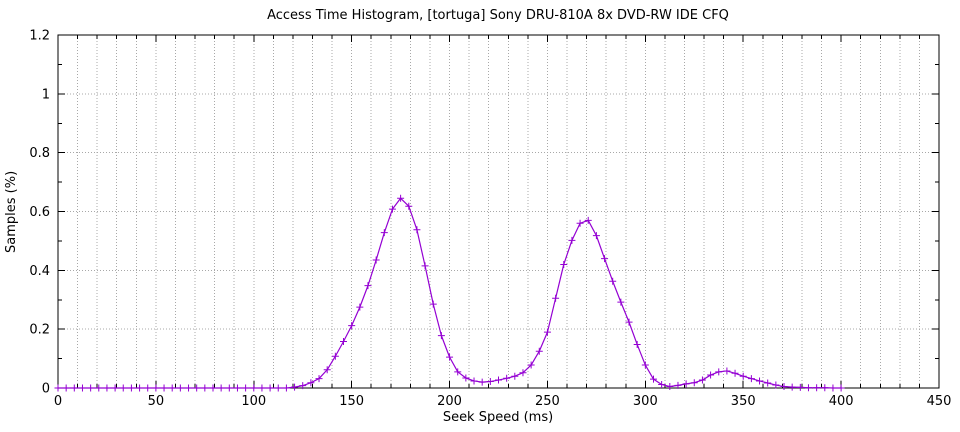  What do you see at coordinates (841, 401) in the screenshot?
I see `x-tick-label: 400` at bounding box center [841, 401].